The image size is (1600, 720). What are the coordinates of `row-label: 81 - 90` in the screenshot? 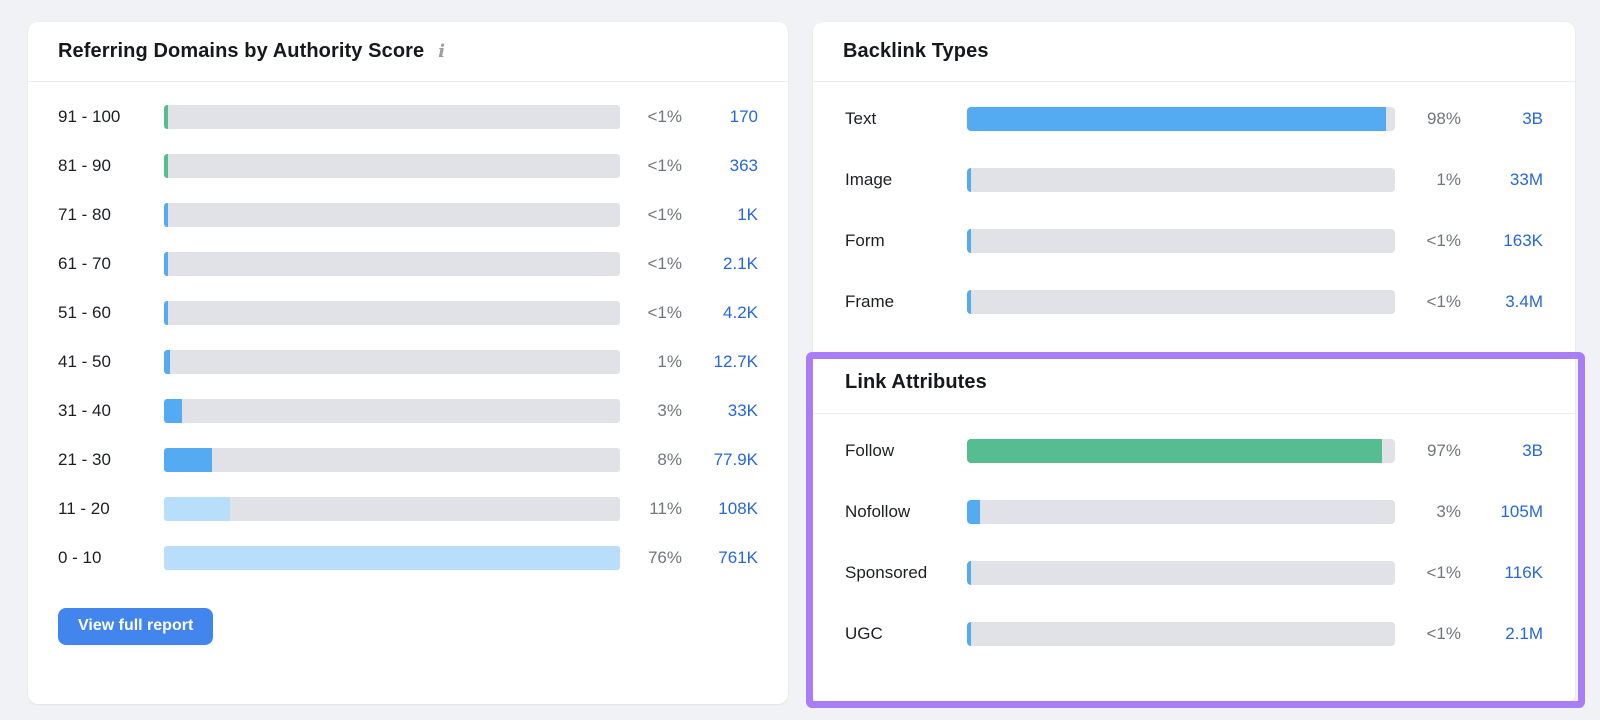 It's located at (84, 165).